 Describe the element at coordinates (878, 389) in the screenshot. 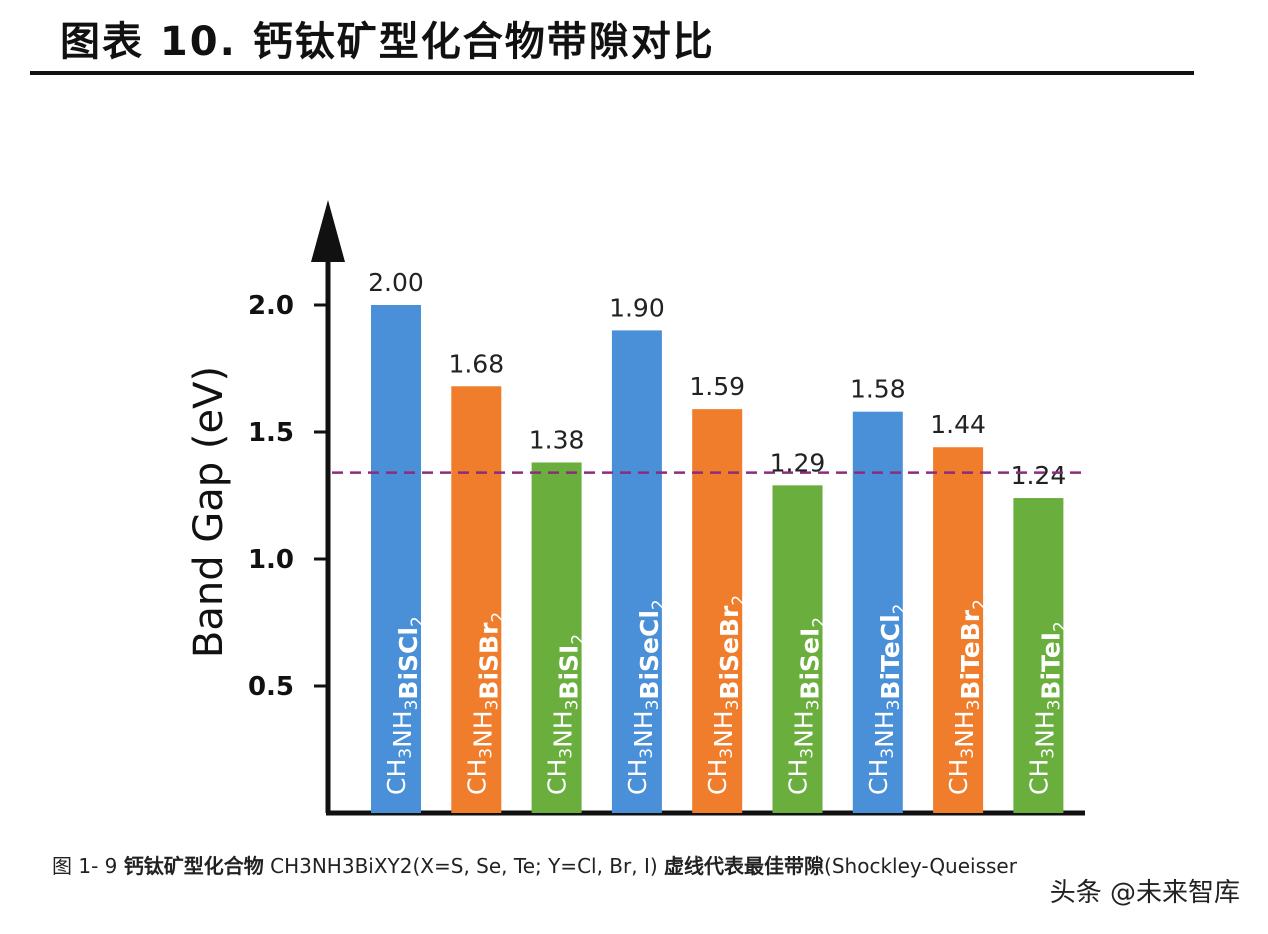

I see `bar-value-label: 1.58` at that location.